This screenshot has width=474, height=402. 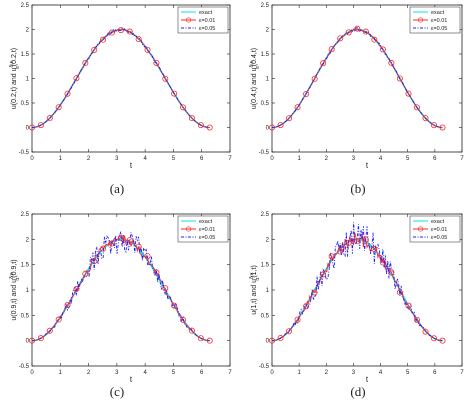 What do you see at coordinates (254, 88) in the screenshot?
I see `y-axis-label-main: u(0.4,t) and u` at bounding box center [254, 88].